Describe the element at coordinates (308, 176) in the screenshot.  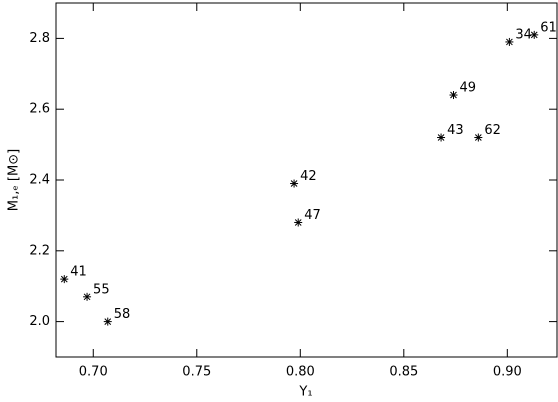
I see `point-label: 42` at that location.